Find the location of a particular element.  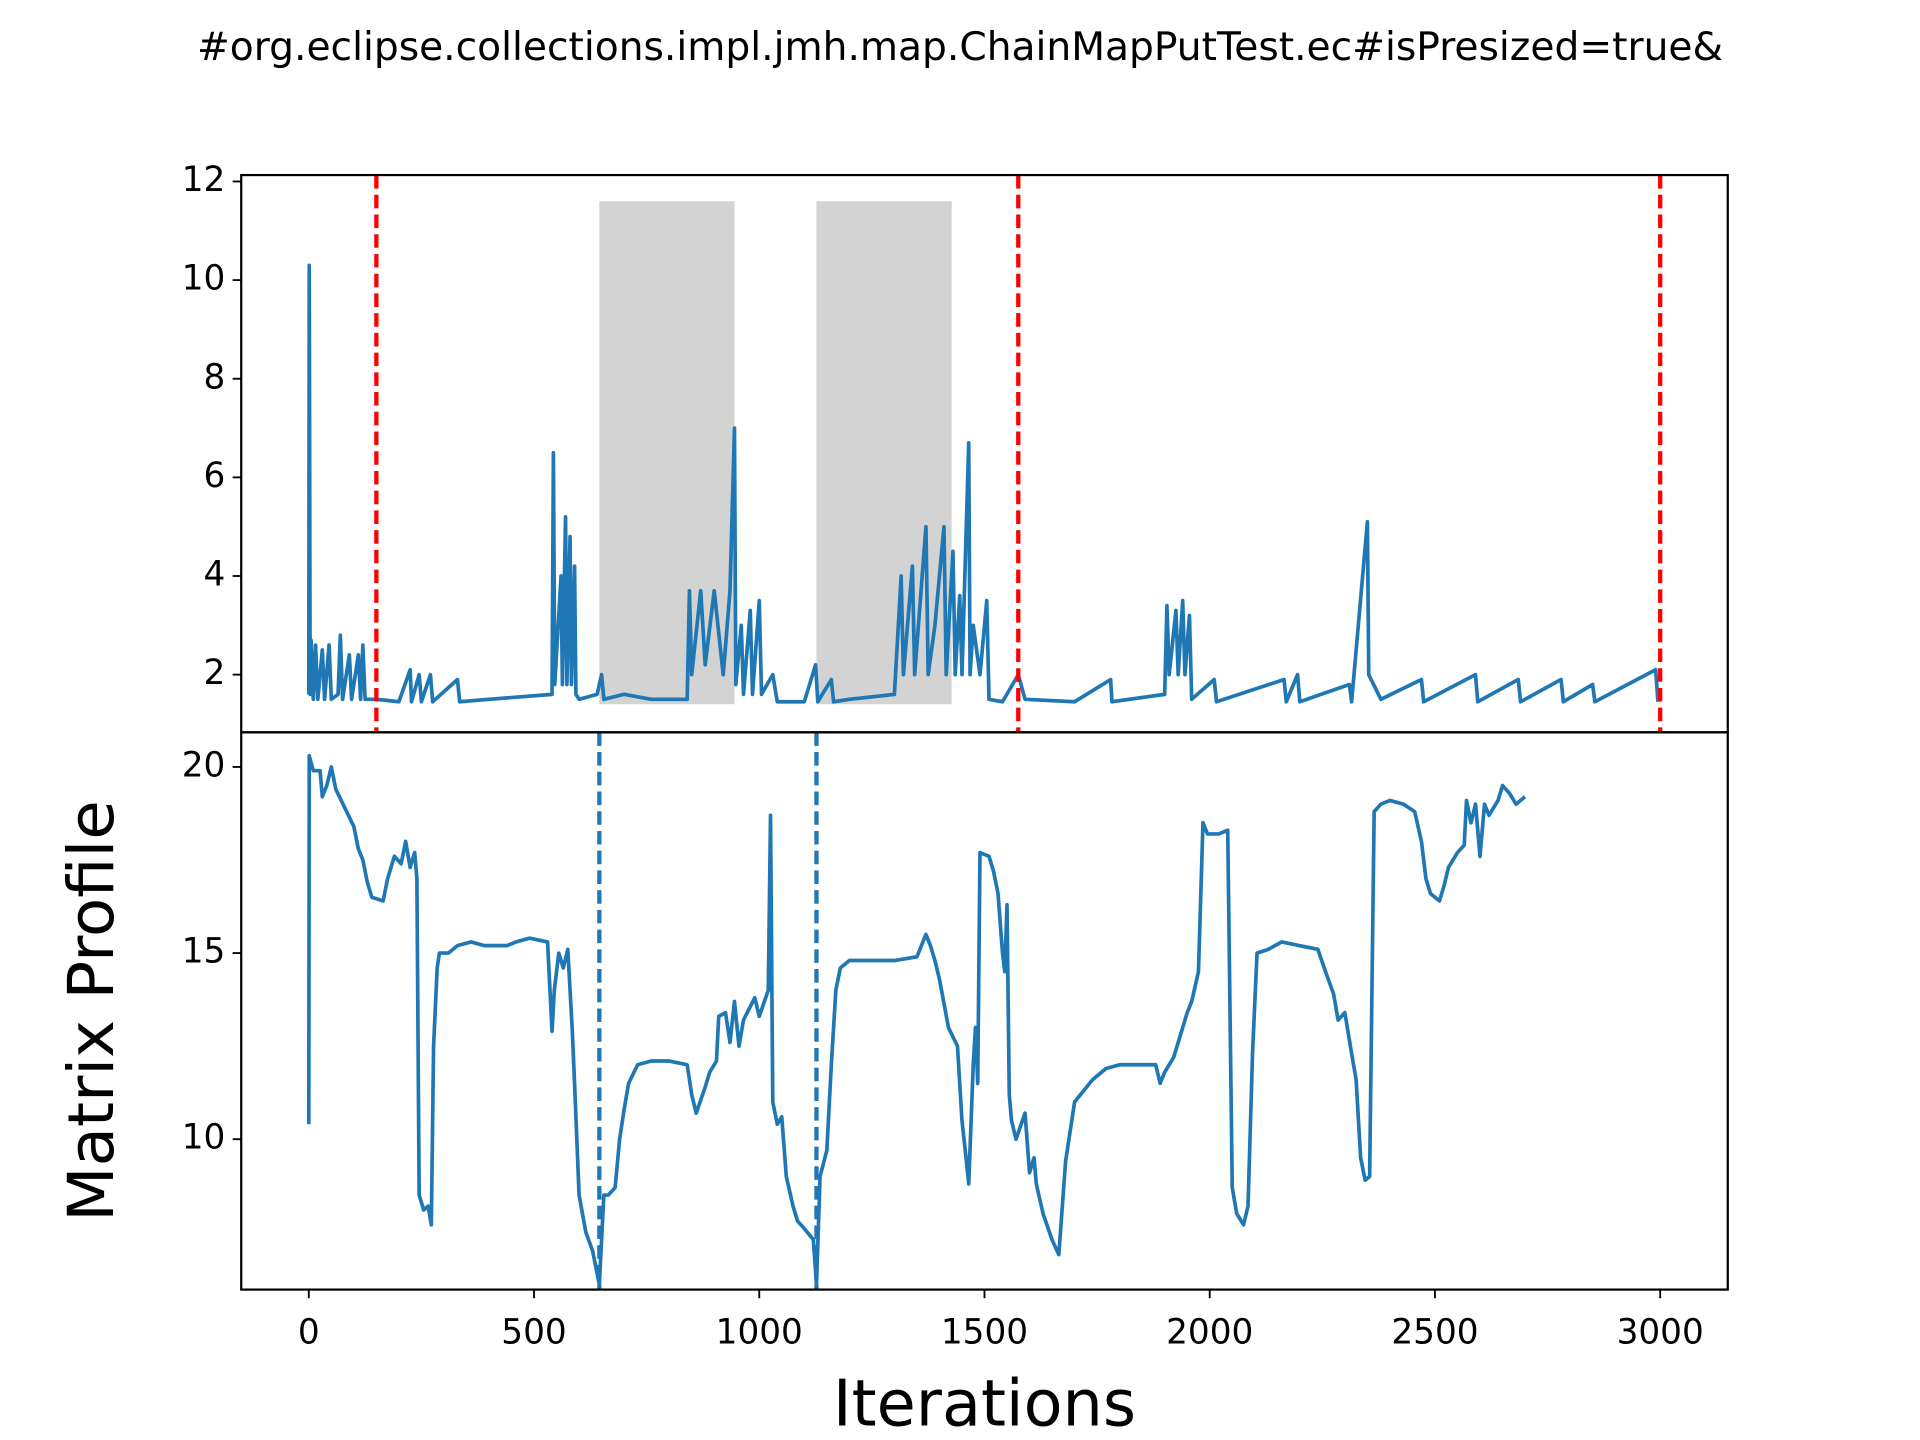

y-axis-label: Matrix Profile is located at coordinates (92, 1010).